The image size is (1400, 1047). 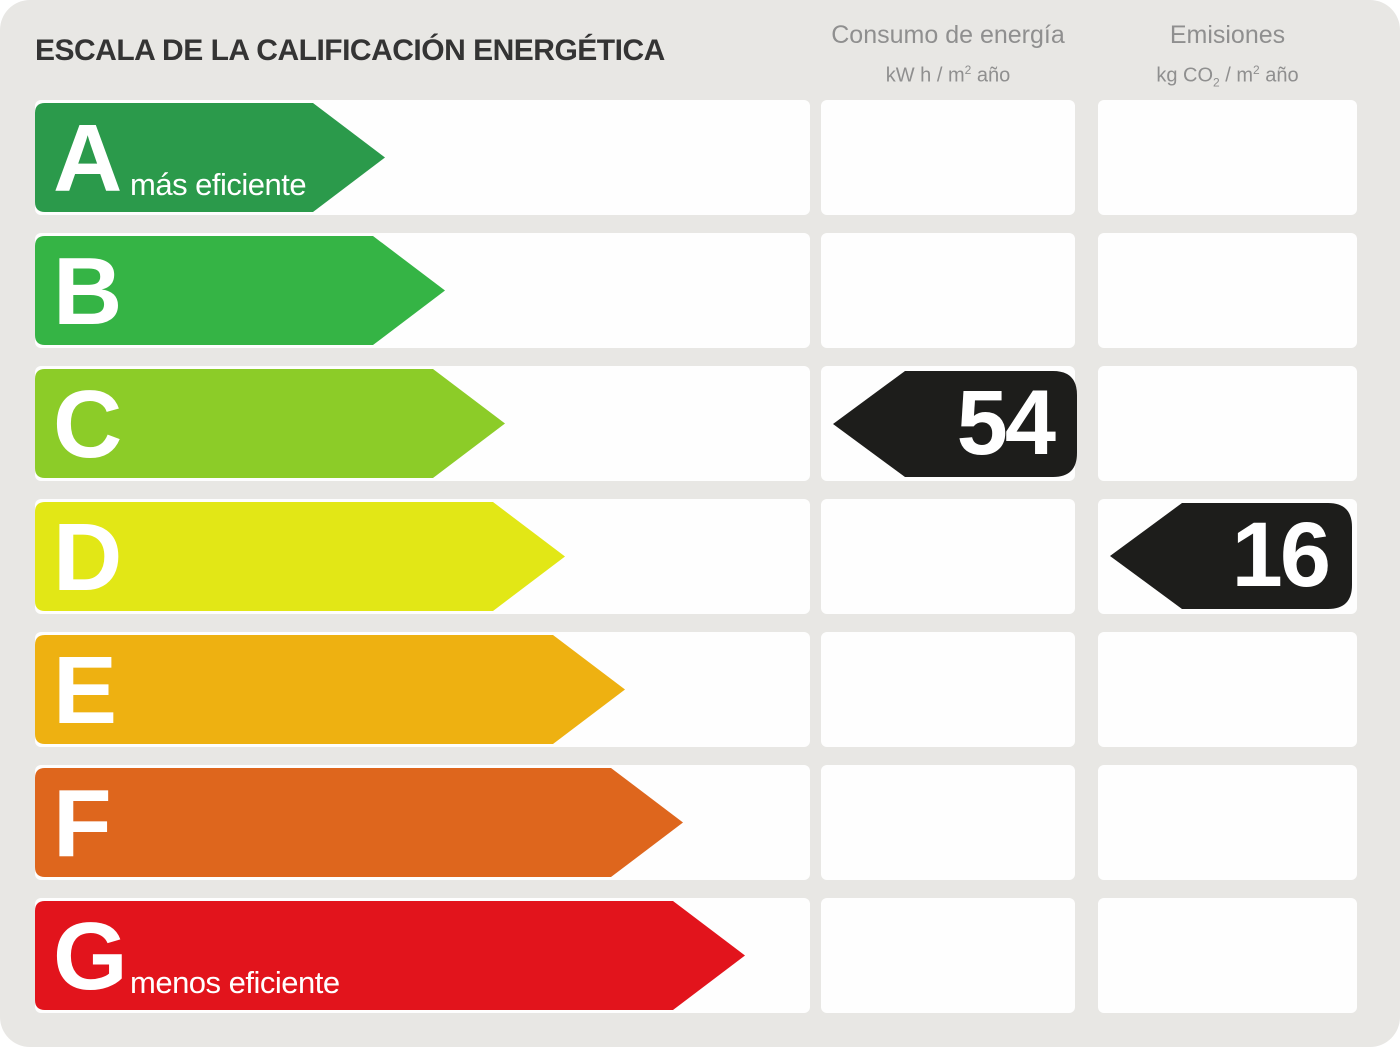 I want to click on consumption-value: 54, so click(x=1006, y=423).